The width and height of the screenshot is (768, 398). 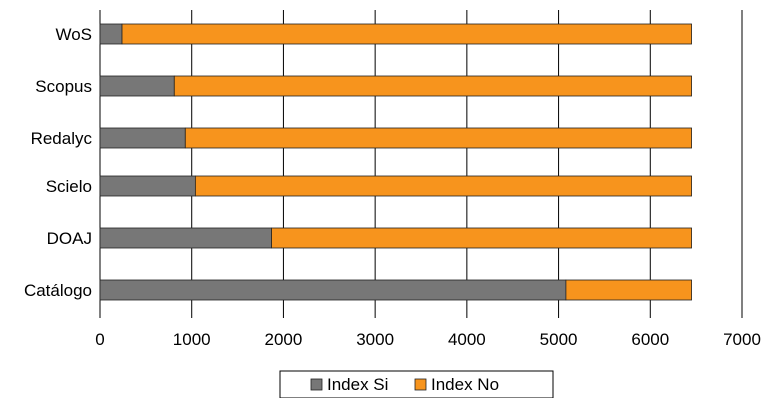 I want to click on x-tick-label: 5000, so click(x=559, y=339).